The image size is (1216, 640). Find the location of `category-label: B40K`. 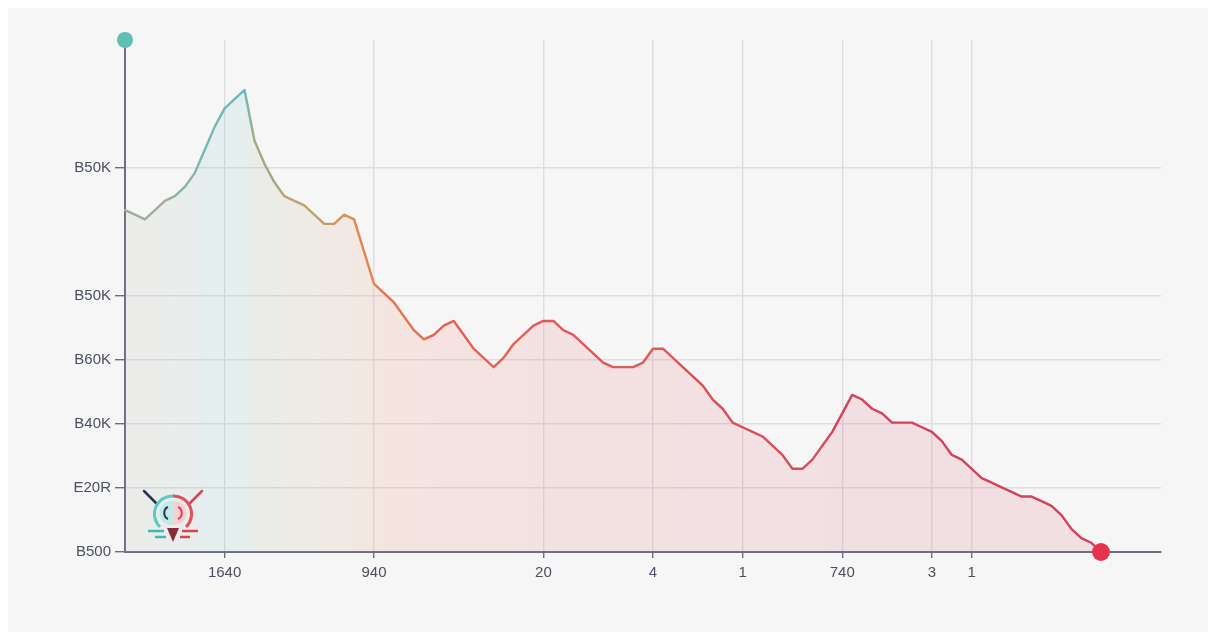

category-label: B40K is located at coordinates (92, 423).